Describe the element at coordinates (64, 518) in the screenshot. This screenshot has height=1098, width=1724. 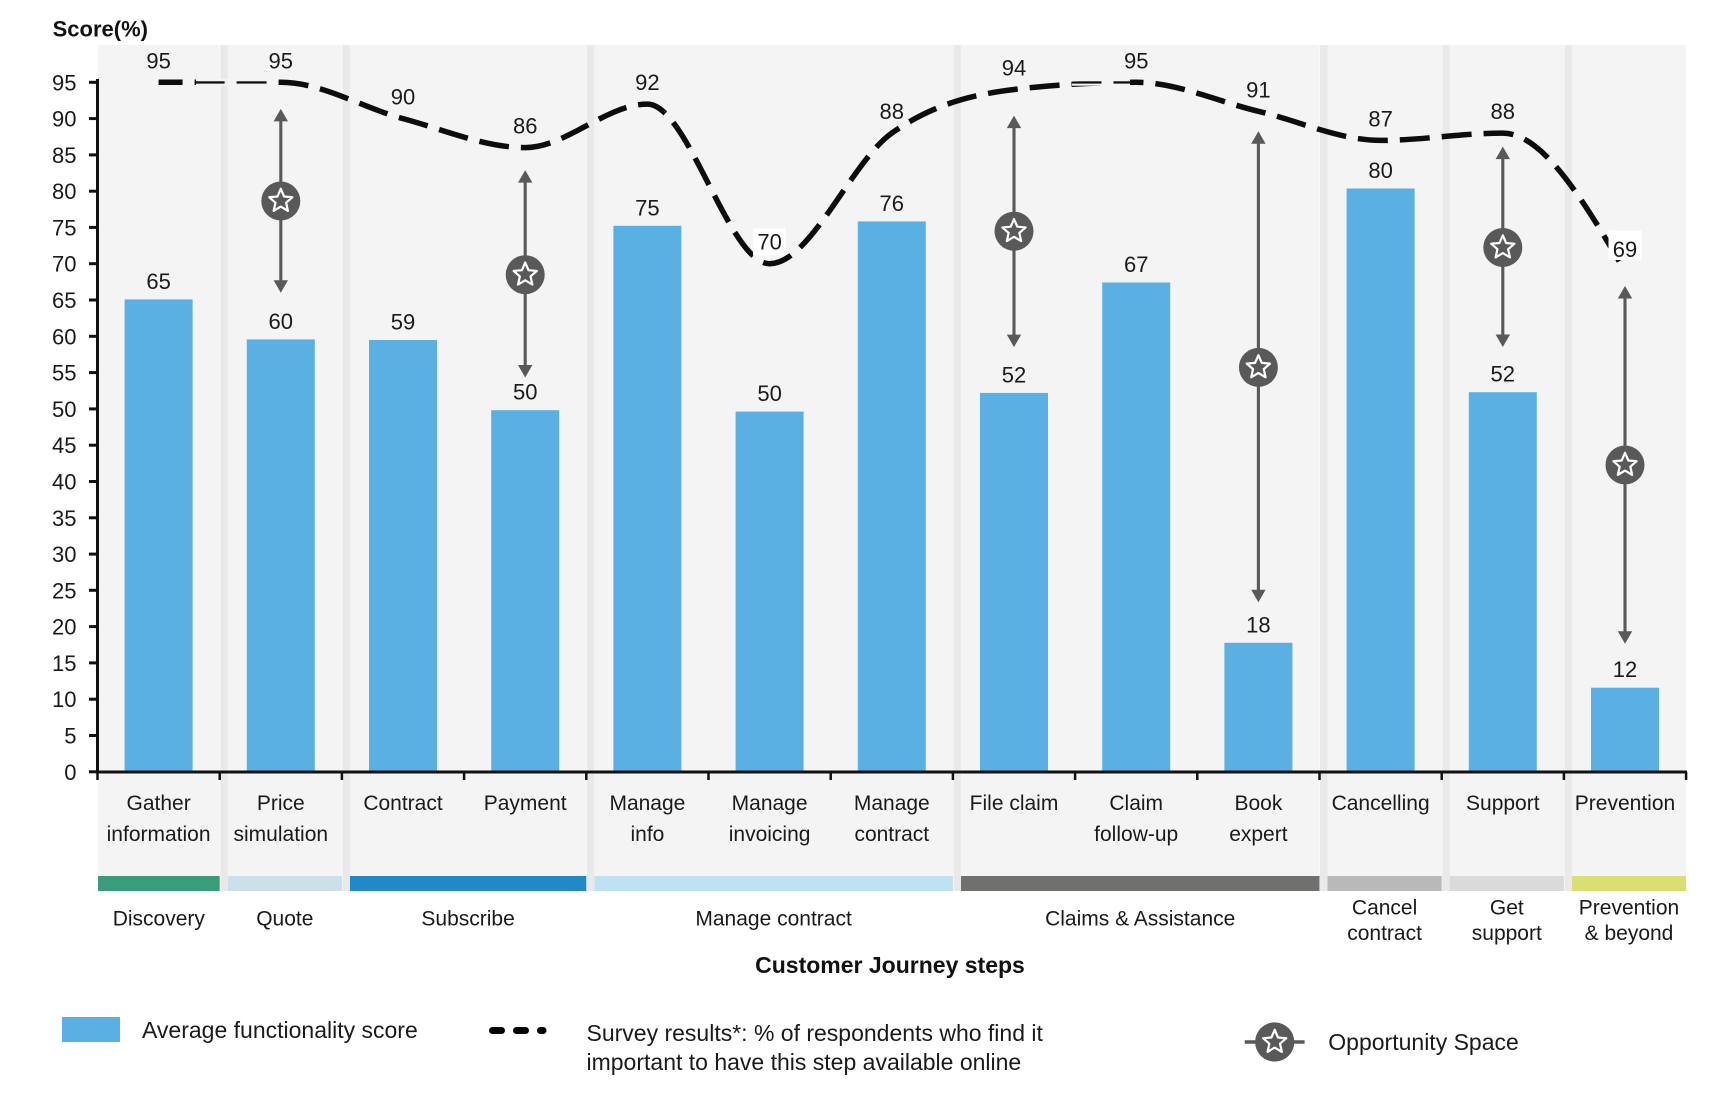
I see `svg-text: 35` at that location.